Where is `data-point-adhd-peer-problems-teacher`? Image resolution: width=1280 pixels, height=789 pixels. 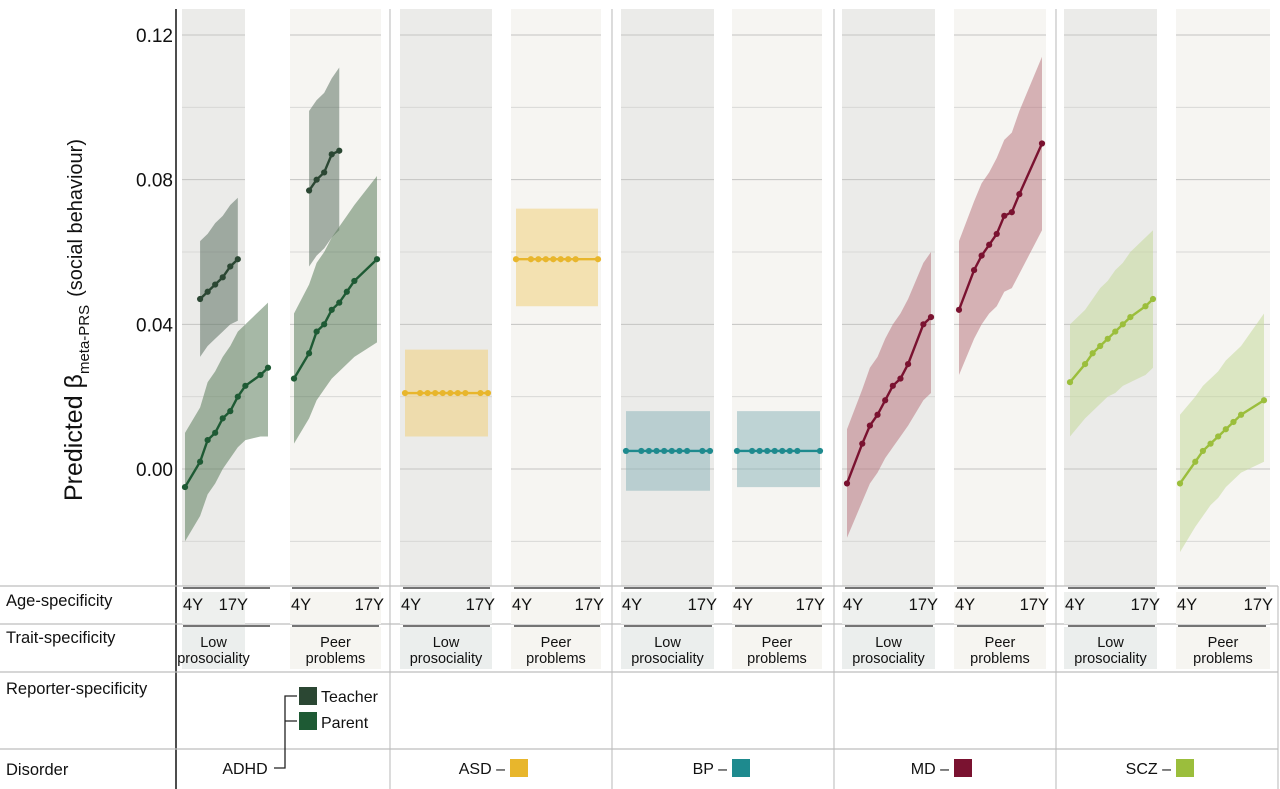
data-point-adhd-peer-problems-teacher is located at coordinates (316, 179).